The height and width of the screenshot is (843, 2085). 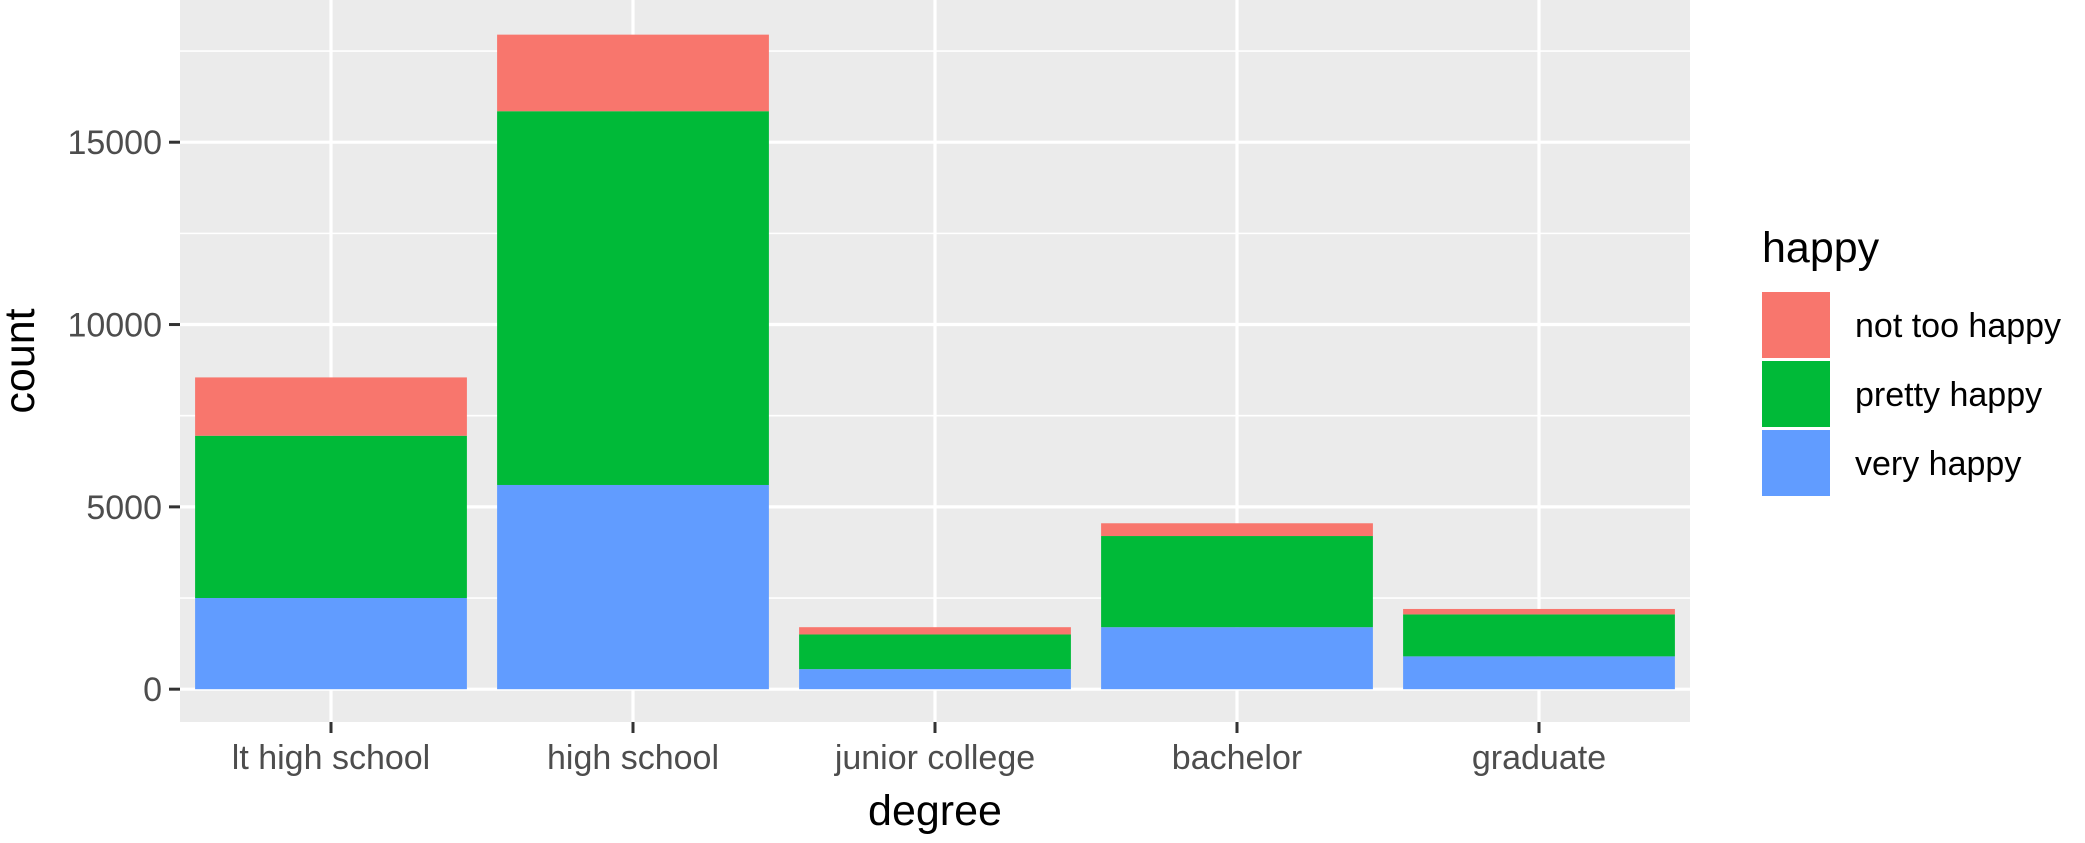 I want to click on x-tick-label: bachelor, so click(x=1237, y=758).